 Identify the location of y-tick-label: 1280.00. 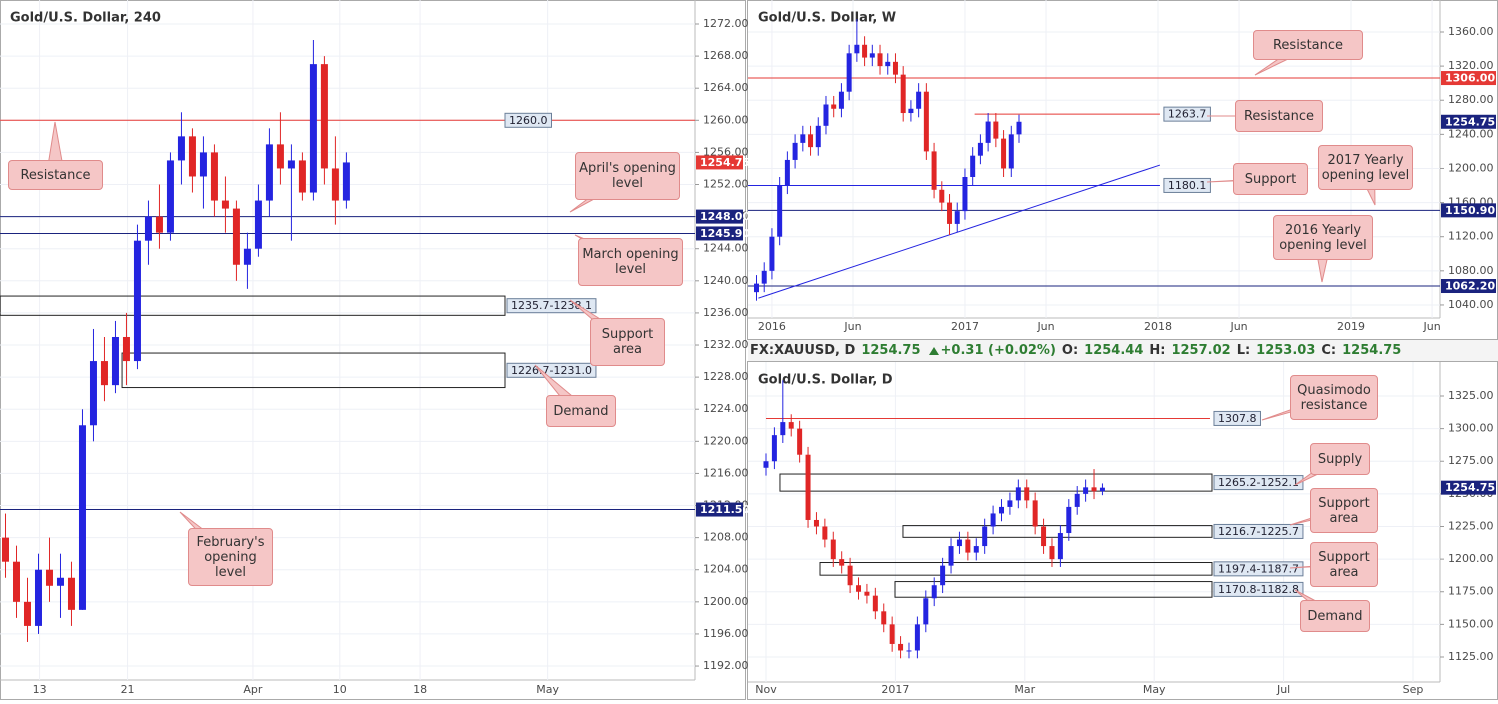
(1471, 99).